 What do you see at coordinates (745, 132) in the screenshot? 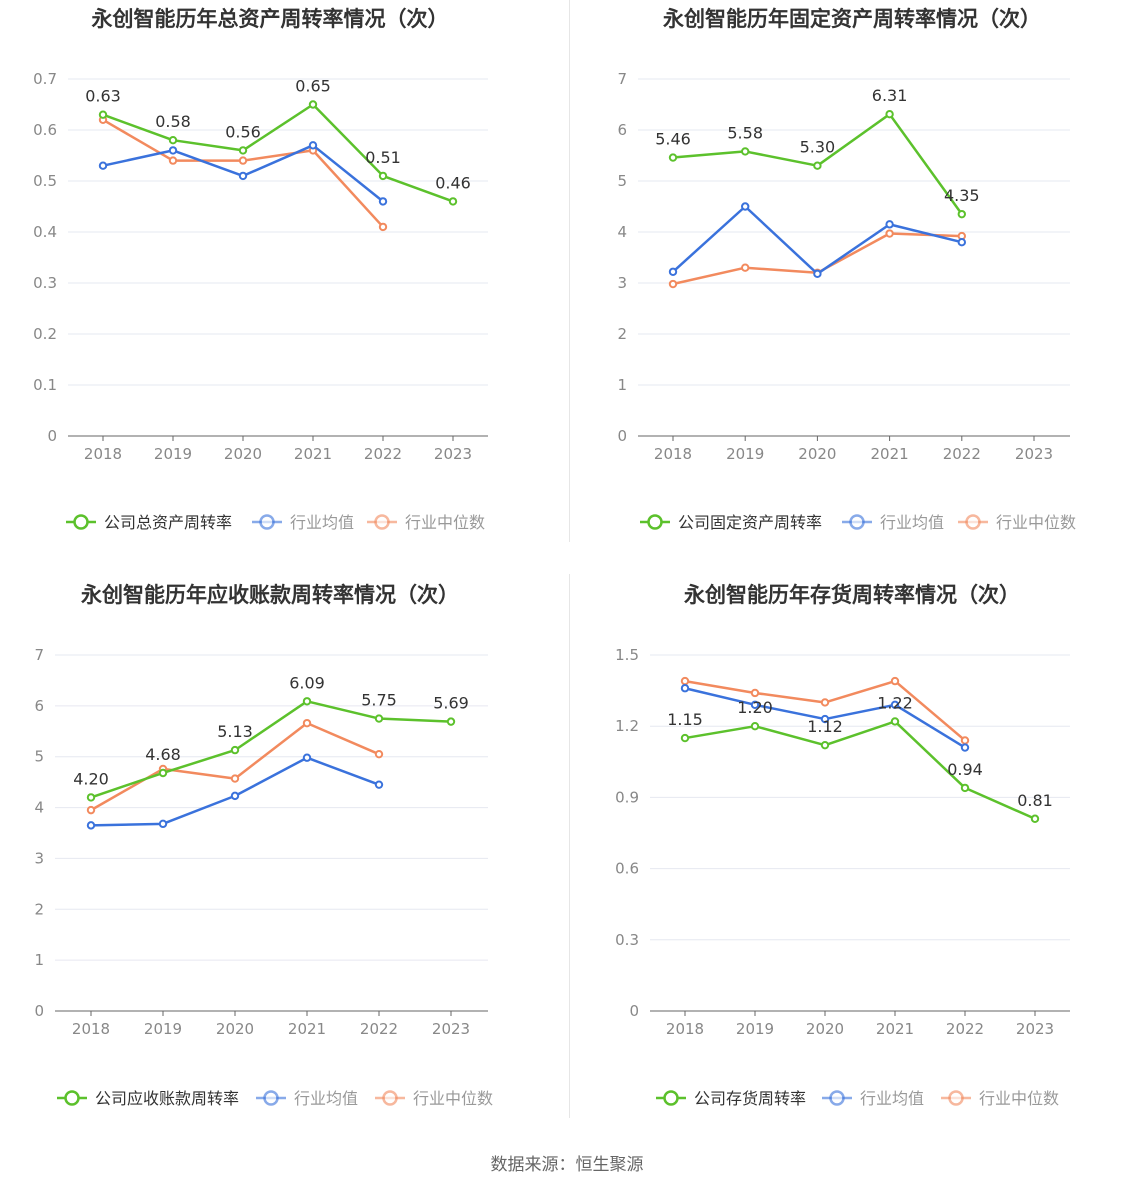
I see `data-label: 5.58` at bounding box center [745, 132].